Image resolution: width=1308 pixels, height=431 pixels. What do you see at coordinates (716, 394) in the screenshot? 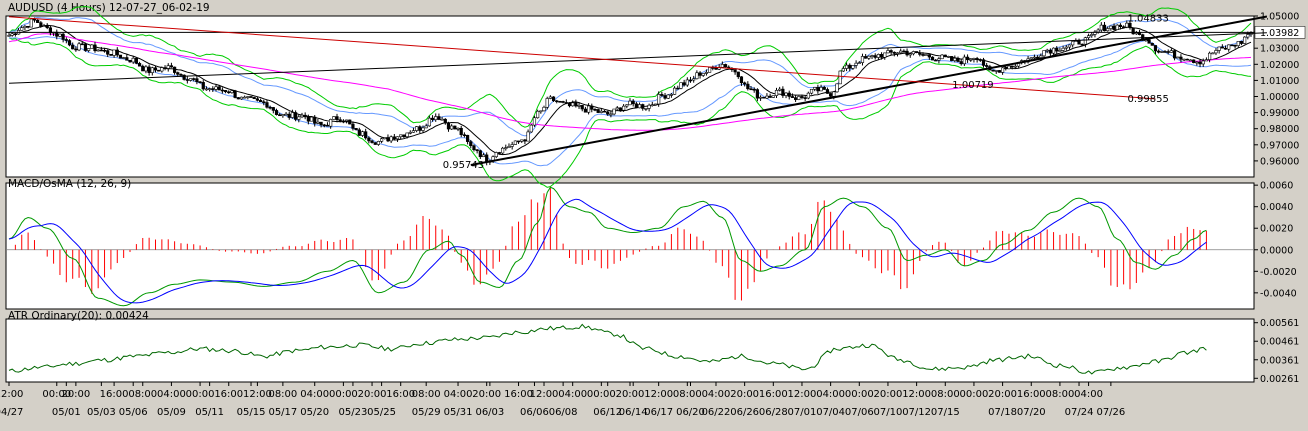
I see `x-time-label: 04:00` at bounding box center [716, 394].